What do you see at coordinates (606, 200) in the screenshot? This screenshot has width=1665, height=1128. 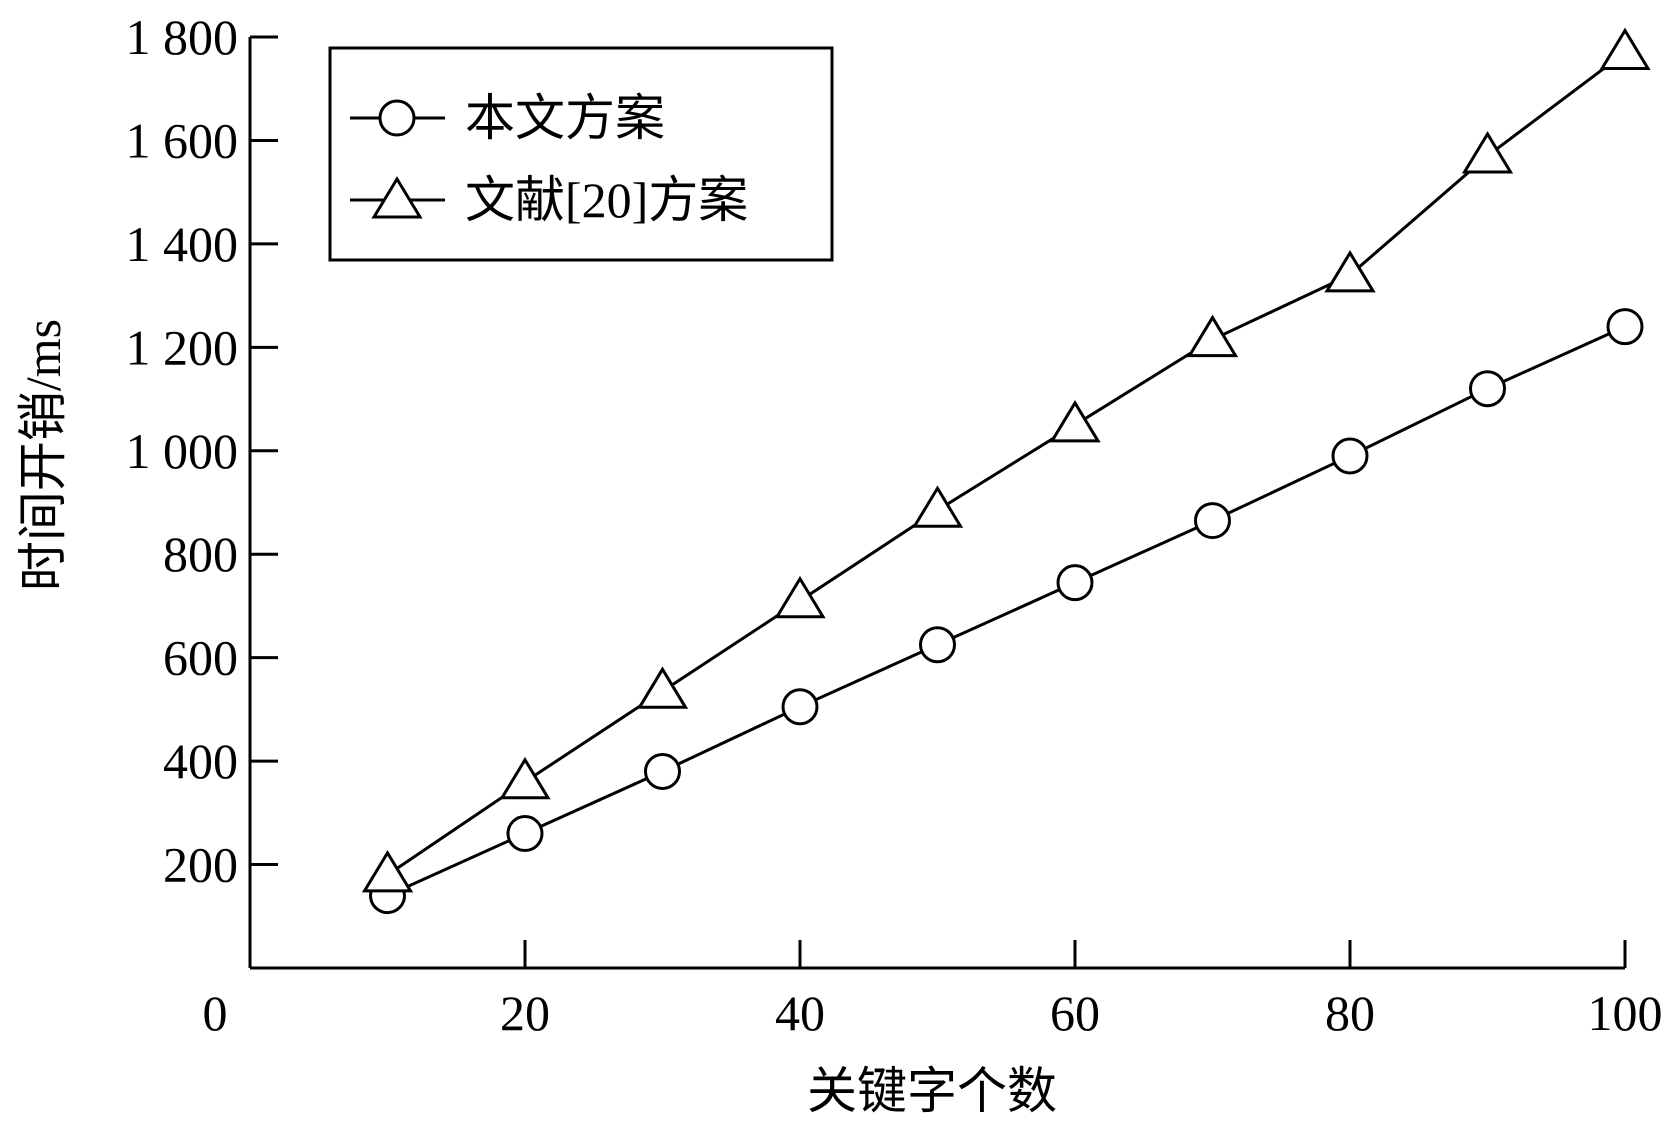 I see `legend-label-series-2: 文献[20]方案` at bounding box center [606, 200].